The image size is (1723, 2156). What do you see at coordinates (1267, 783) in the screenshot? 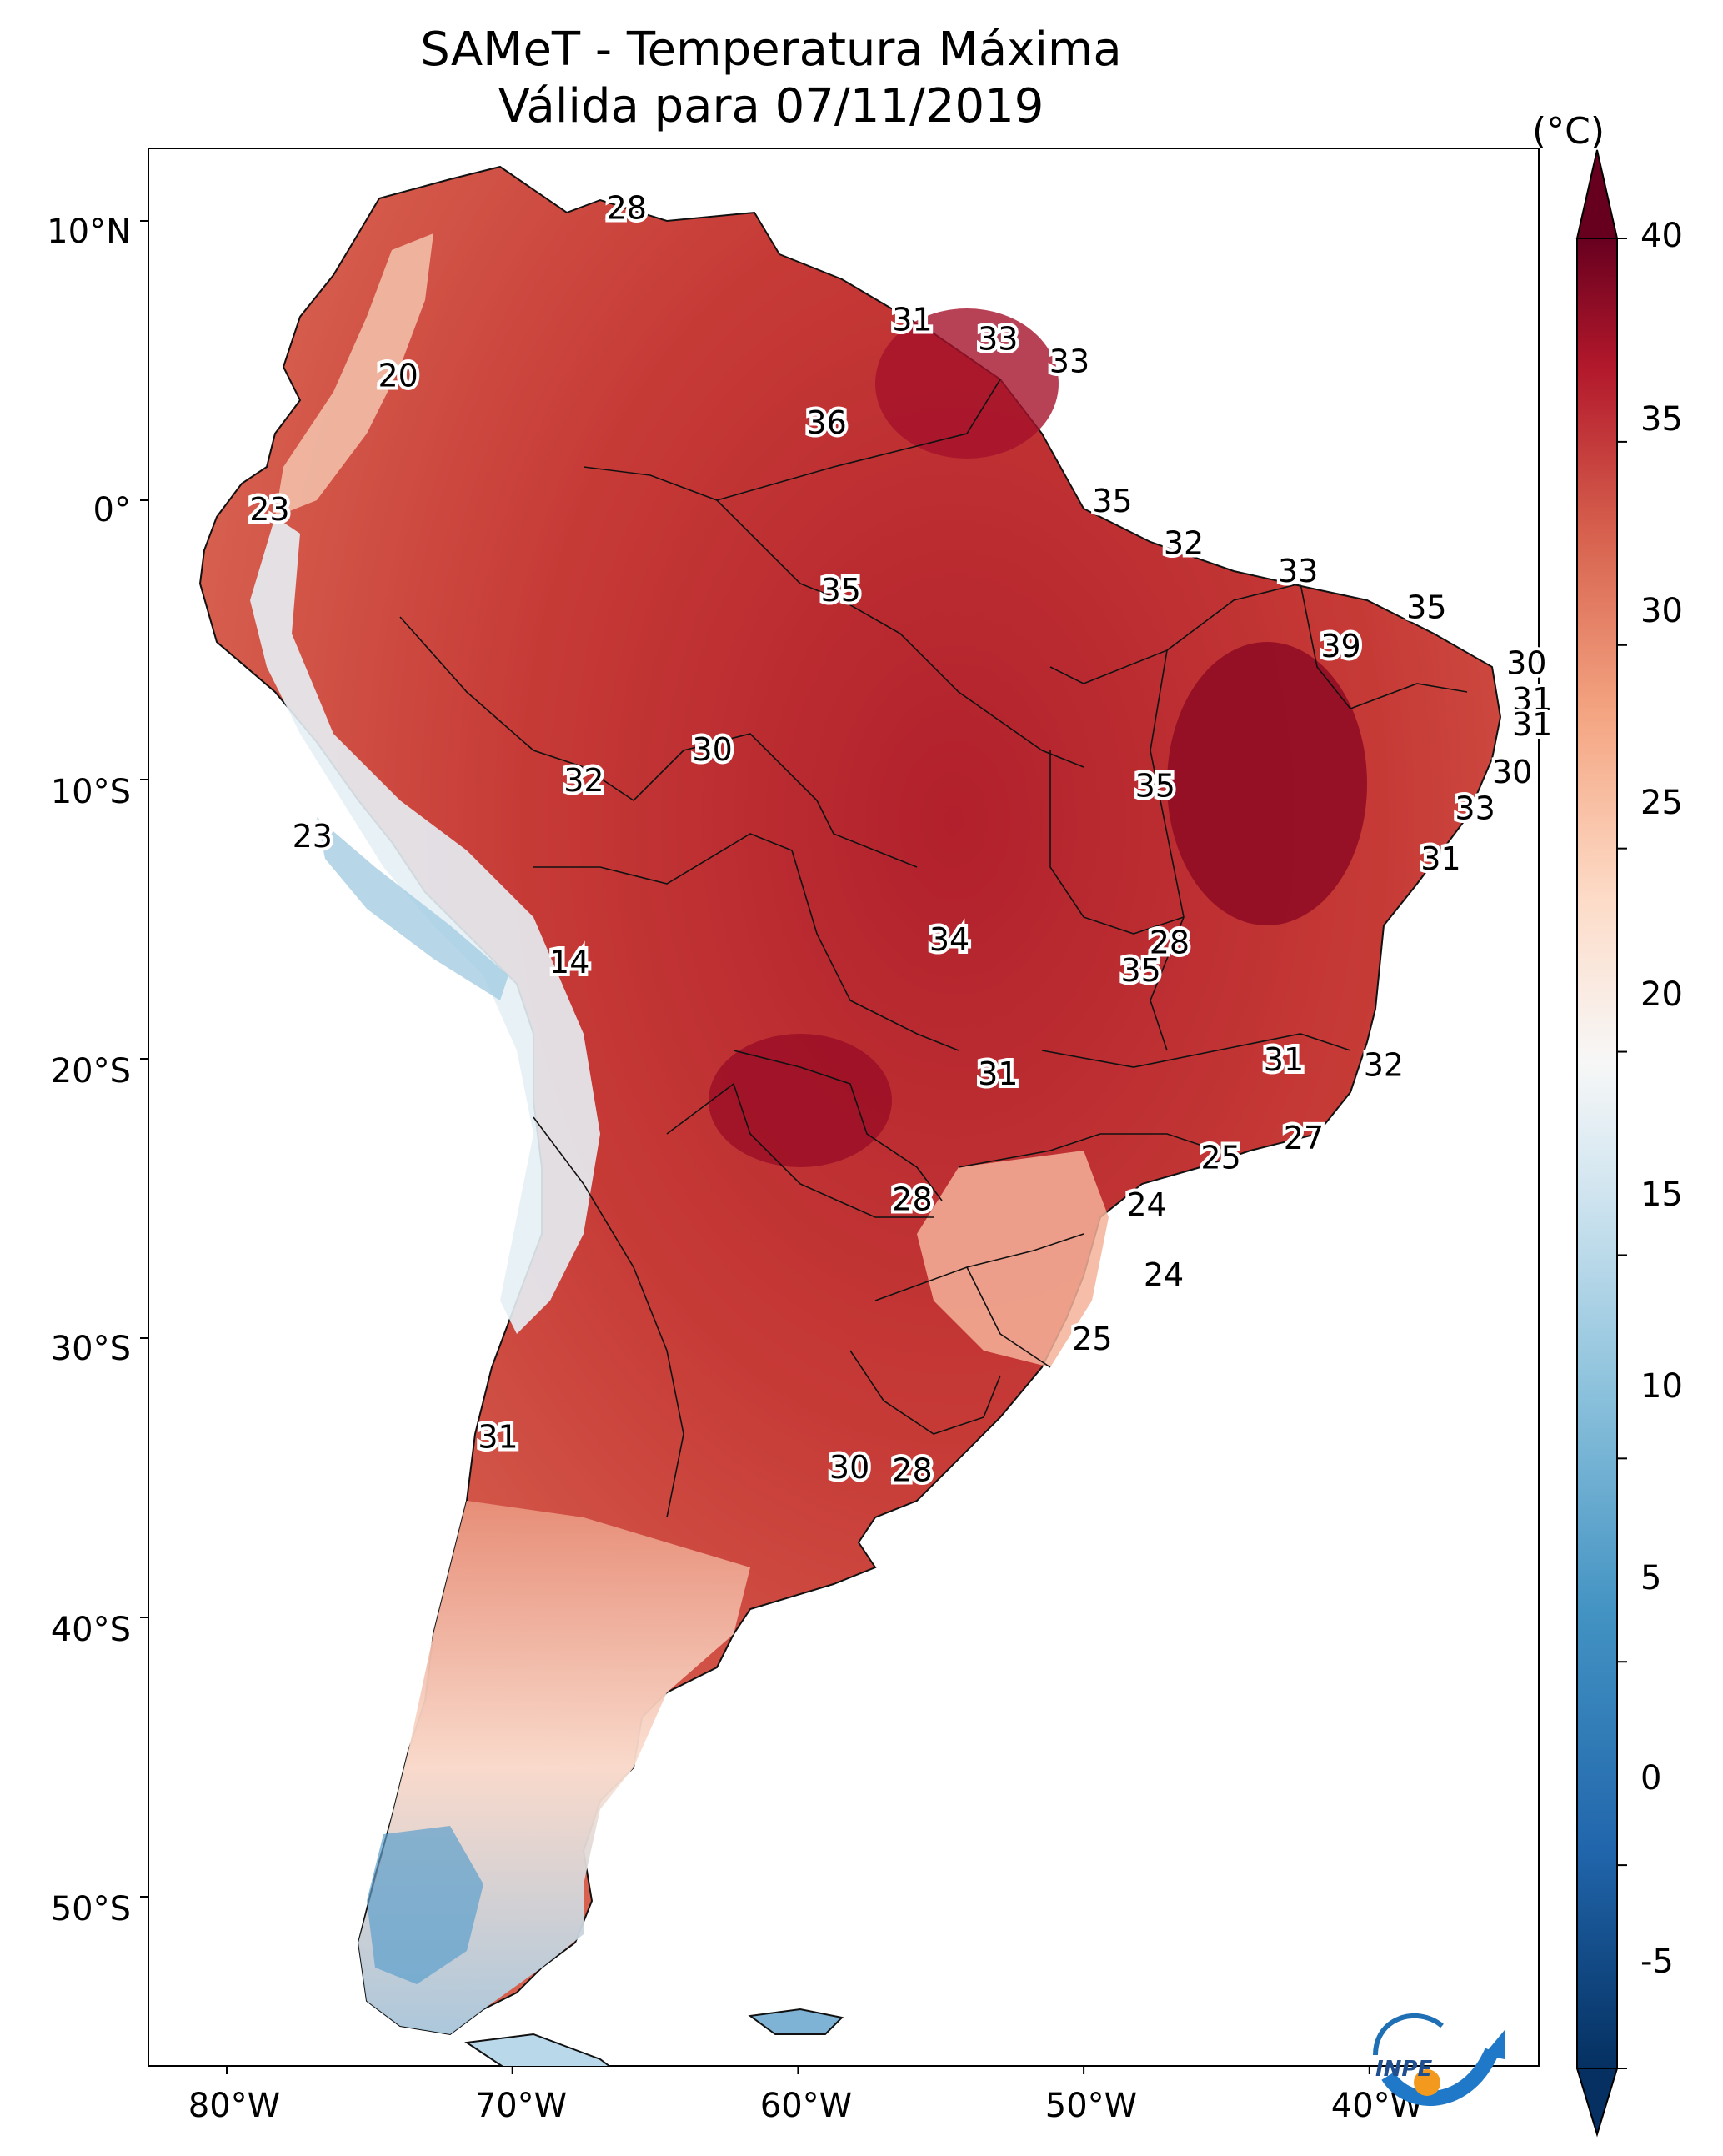
I see `northeast-hot-core` at bounding box center [1267, 783].